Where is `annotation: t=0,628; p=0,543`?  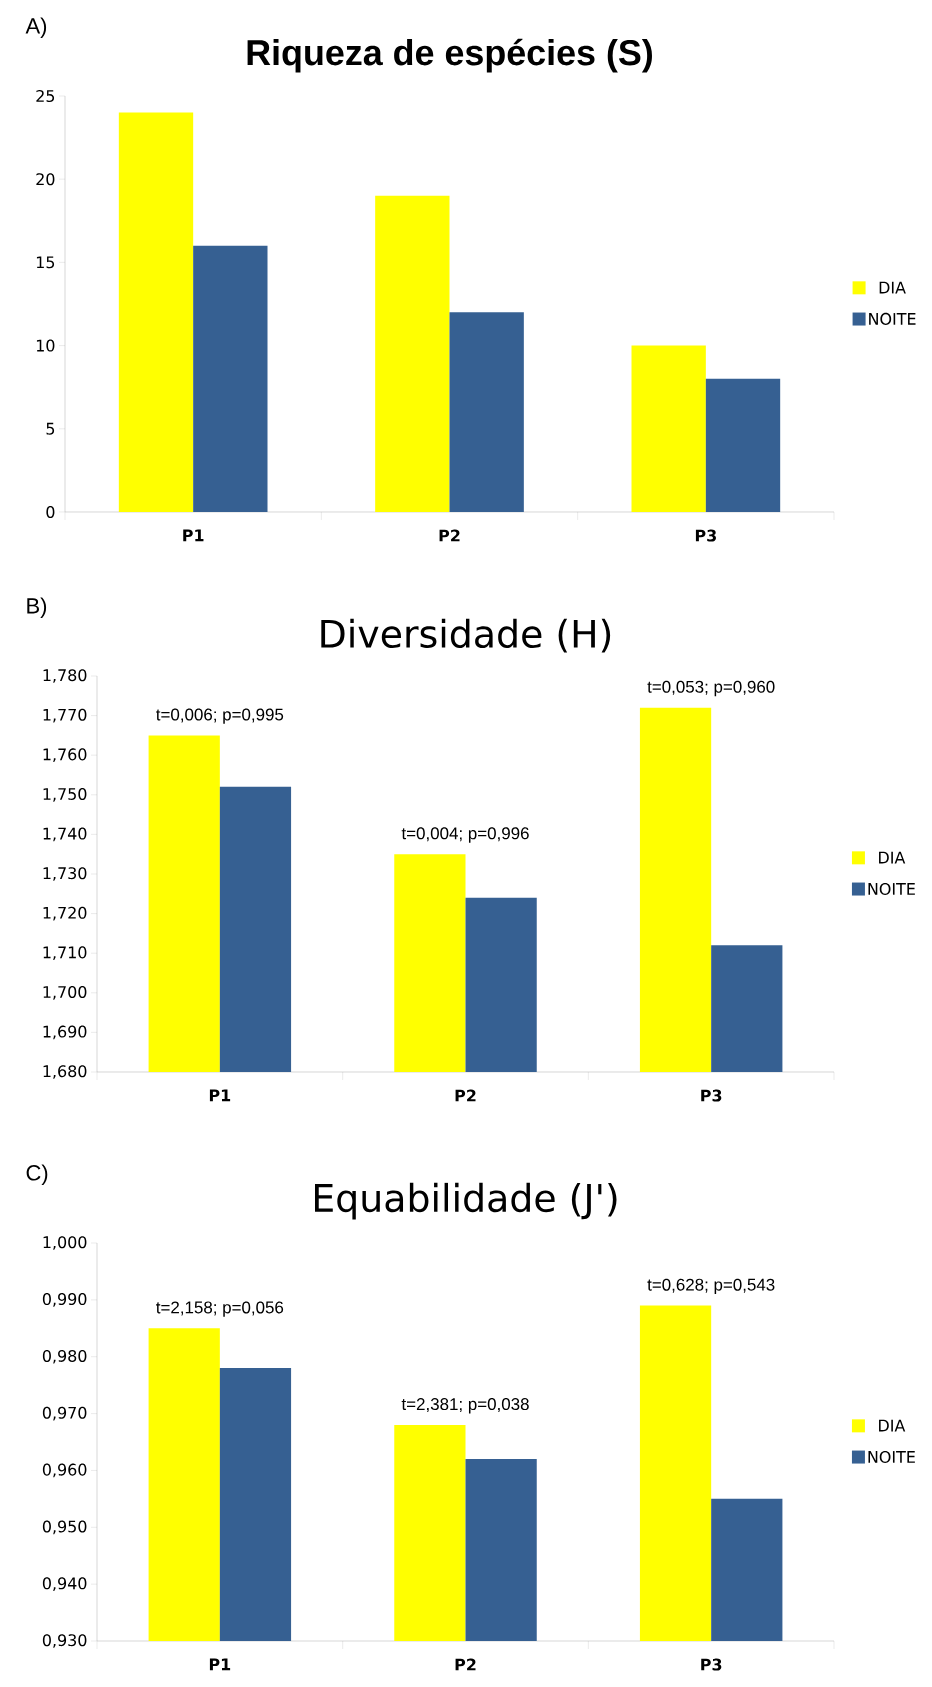
annotation: t=0,628; p=0,543 is located at coordinates (711, 1286).